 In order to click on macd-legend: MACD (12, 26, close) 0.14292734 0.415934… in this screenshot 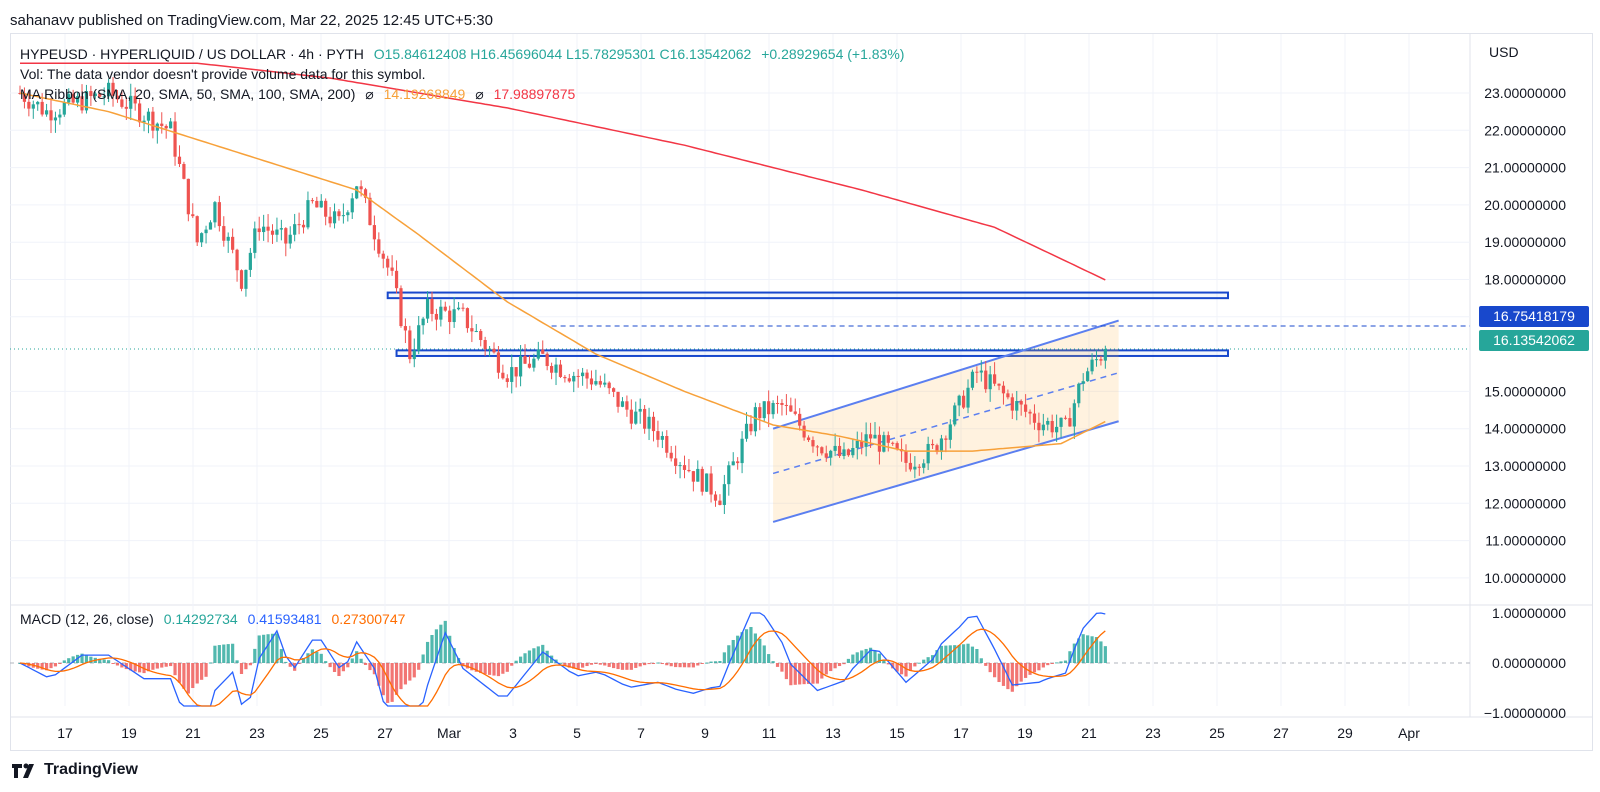, I will do `click(215, 619)`.